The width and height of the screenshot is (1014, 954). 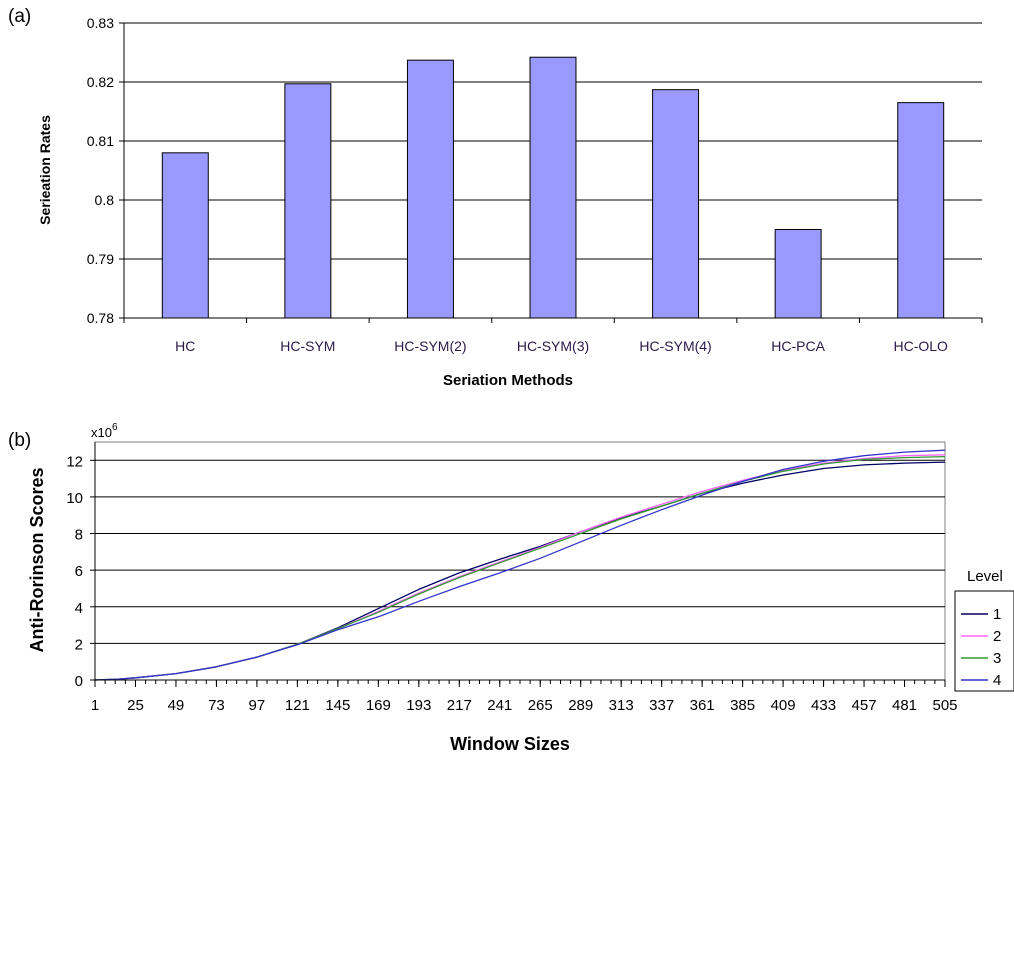 I want to click on bar-category-label: HC-OLO, so click(x=920, y=346).